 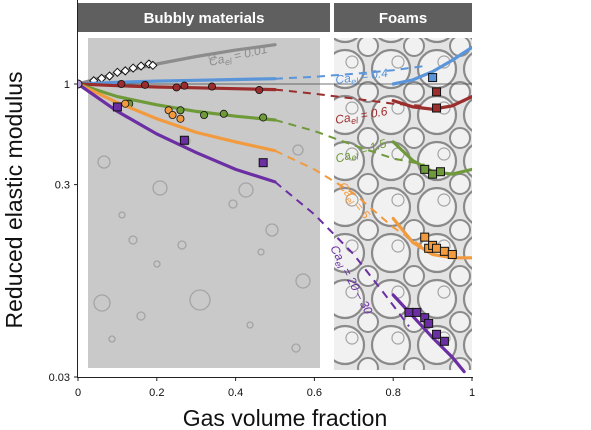 What do you see at coordinates (80, 84) in the screenshot?
I see `origin-point` at bounding box center [80, 84].